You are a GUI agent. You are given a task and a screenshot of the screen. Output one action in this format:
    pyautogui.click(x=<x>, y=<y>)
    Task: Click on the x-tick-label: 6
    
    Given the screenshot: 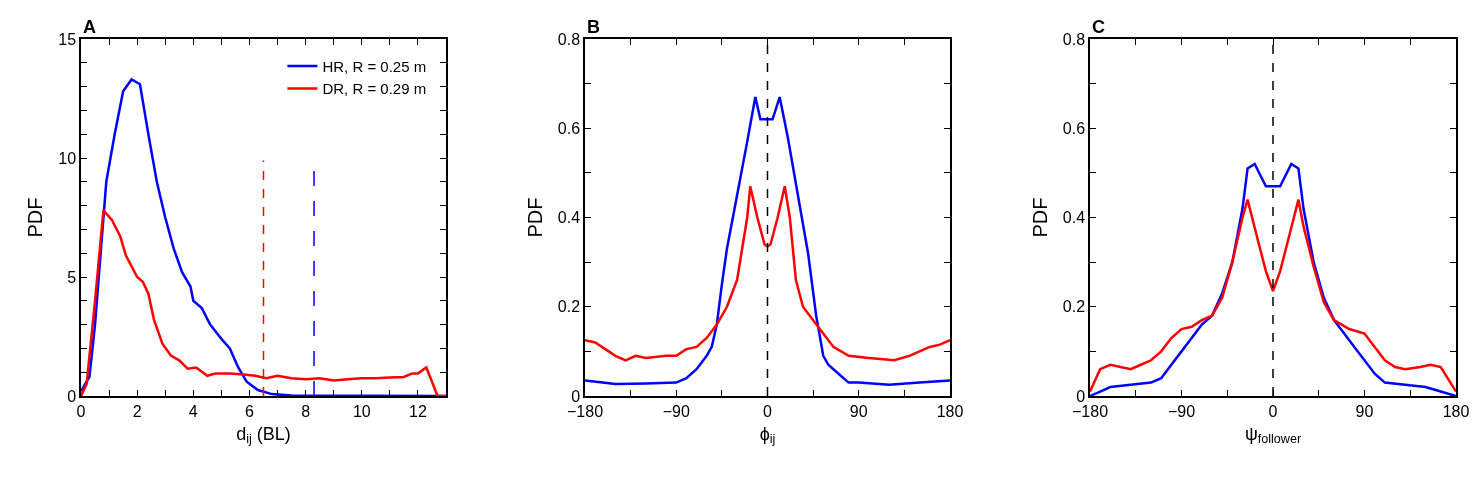 What is the action you would take?
    pyautogui.click(x=250, y=411)
    